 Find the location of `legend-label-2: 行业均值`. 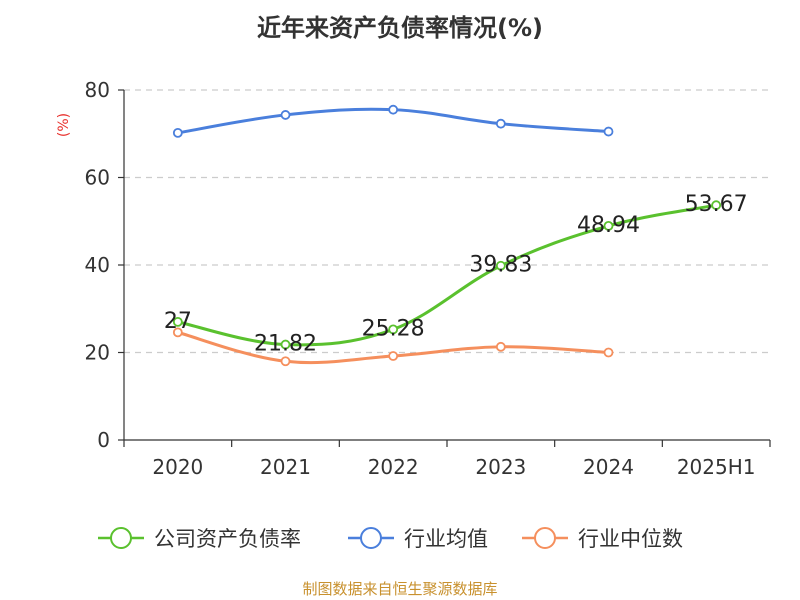

legend-label-2: 行业均值 is located at coordinates (446, 539).